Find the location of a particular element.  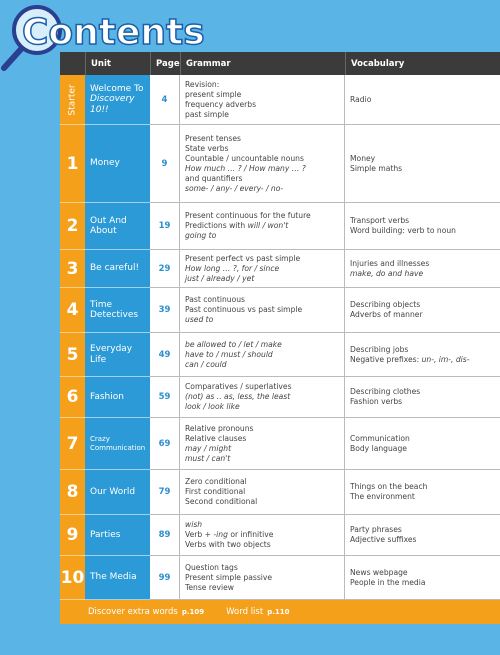

unit-number: 9 is located at coordinates (72, 535).